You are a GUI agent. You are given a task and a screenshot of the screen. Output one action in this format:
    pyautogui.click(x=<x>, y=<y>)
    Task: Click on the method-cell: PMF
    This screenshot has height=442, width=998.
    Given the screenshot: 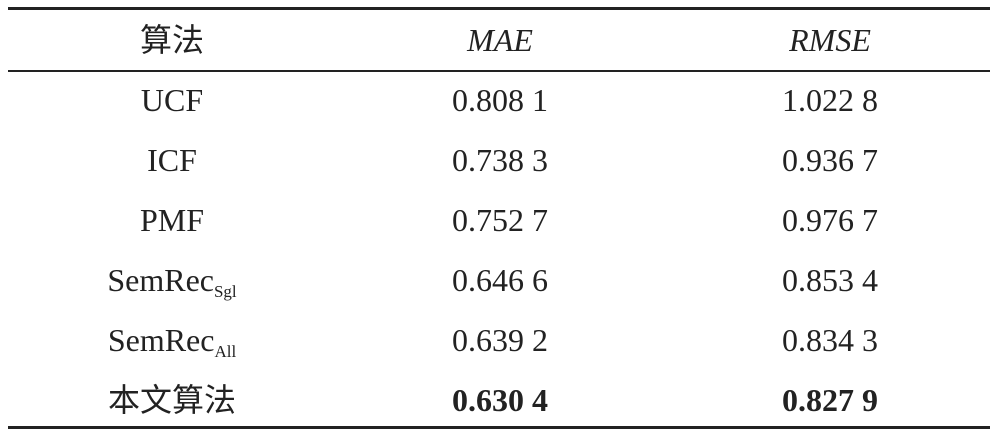 What is the action you would take?
    pyautogui.click(x=172, y=220)
    